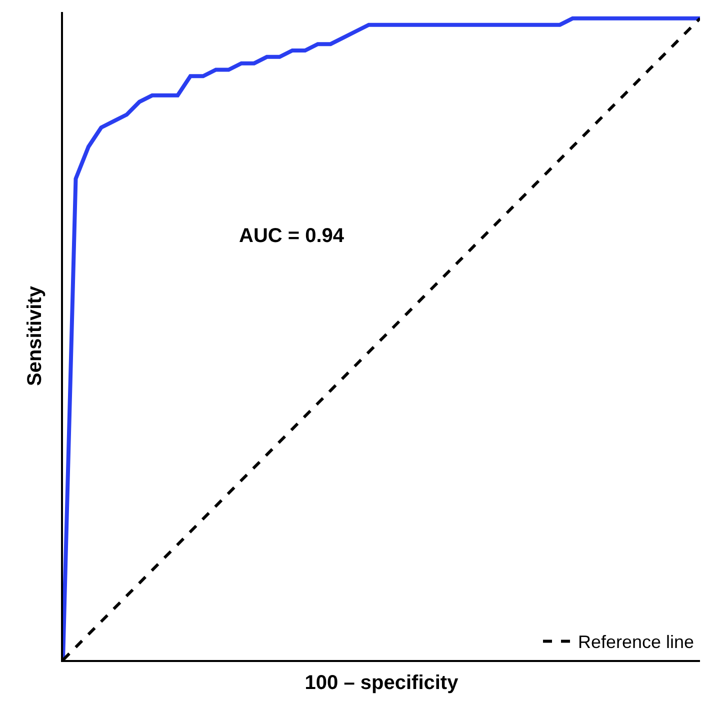  What do you see at coordinates (292, 236) in the screenshot?
I see `annotation: AUC = 0.94` at bounding box center [292, 236].